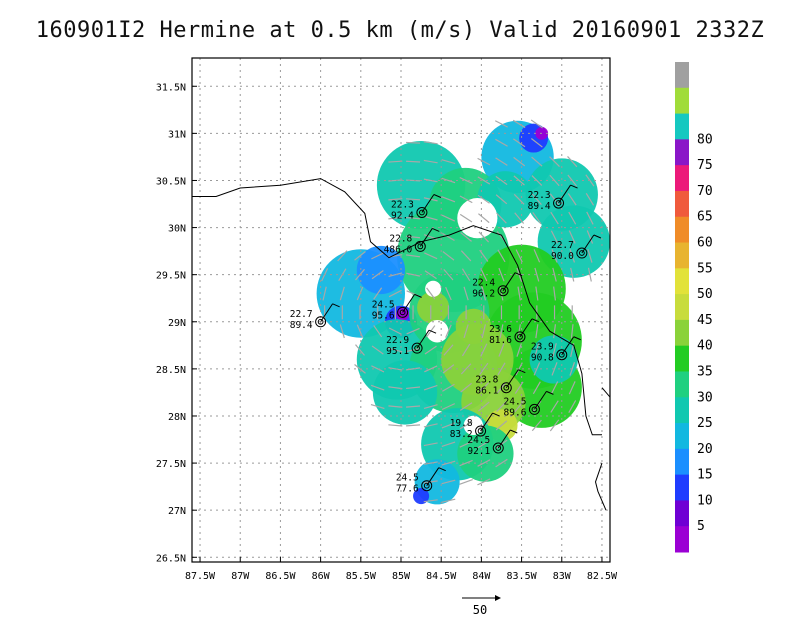  I want to click on x-tick-label: 86W, so click(321, 576).